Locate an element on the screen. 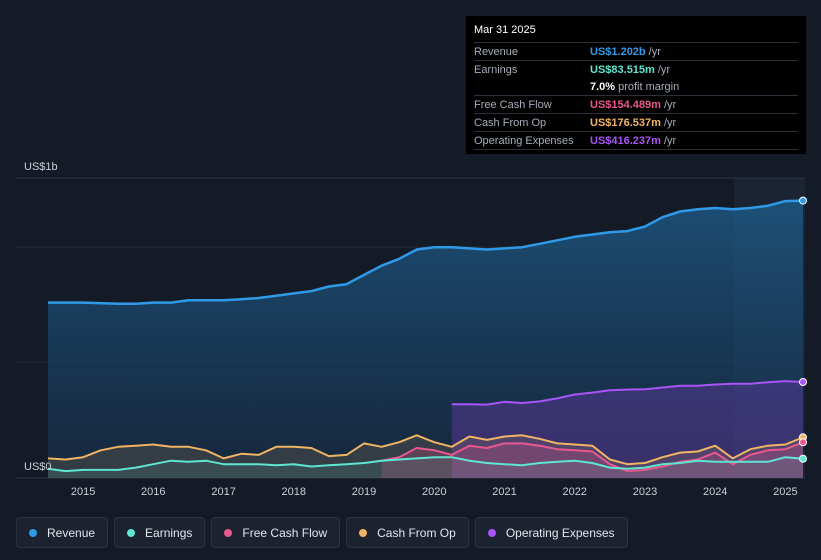 This screenshot has height=560, width=821. x-tick-label: 2017 is located at coordinates (223, 492).